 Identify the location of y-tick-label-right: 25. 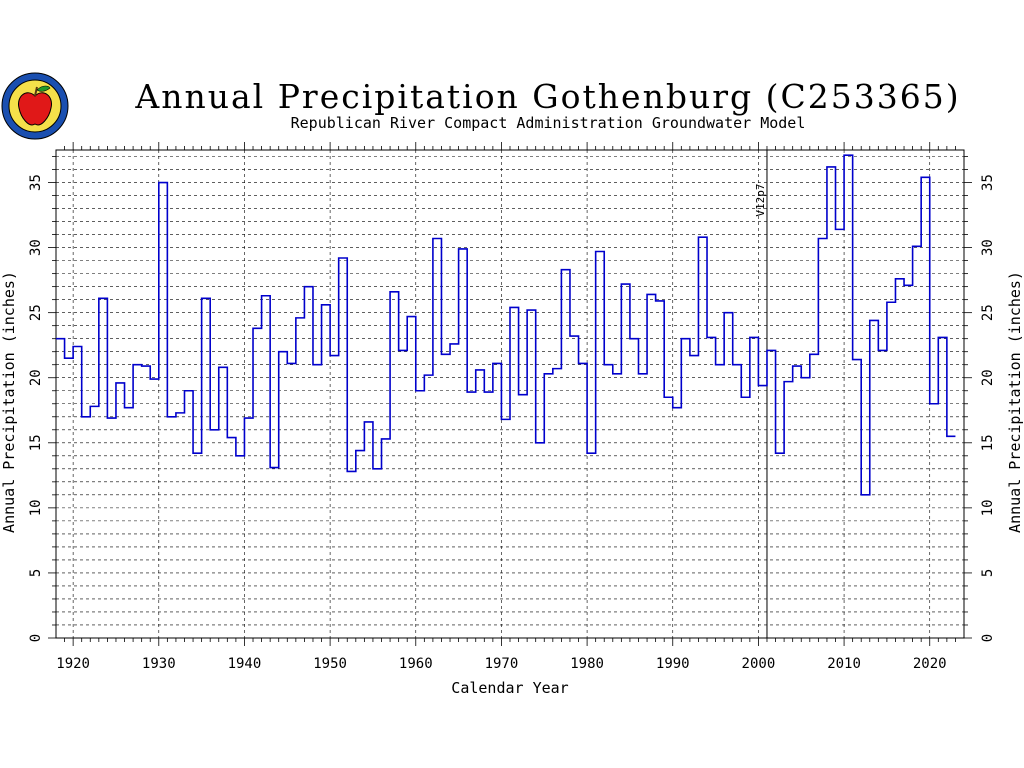
(988, 312).